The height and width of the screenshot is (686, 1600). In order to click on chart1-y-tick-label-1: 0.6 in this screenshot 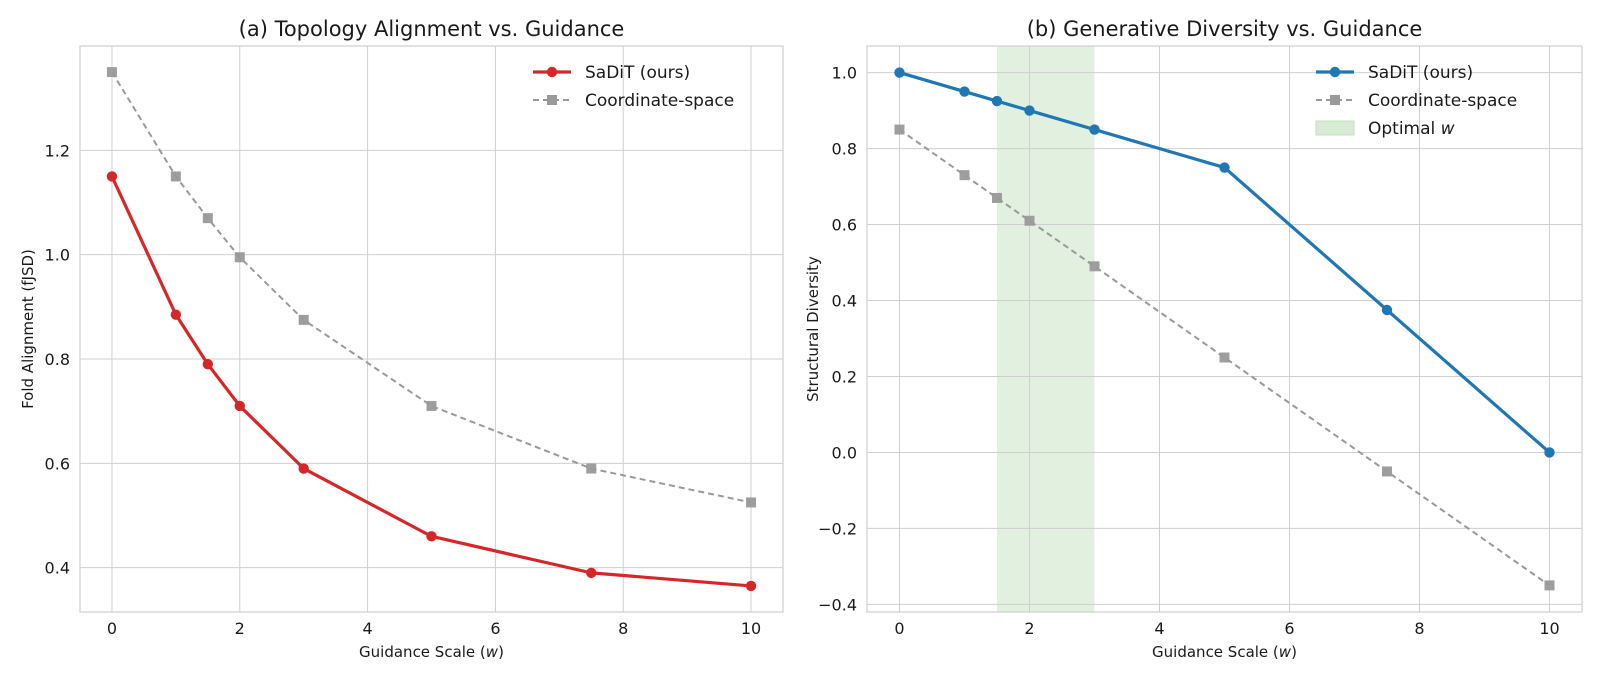, I will do `click(57, 463)`.